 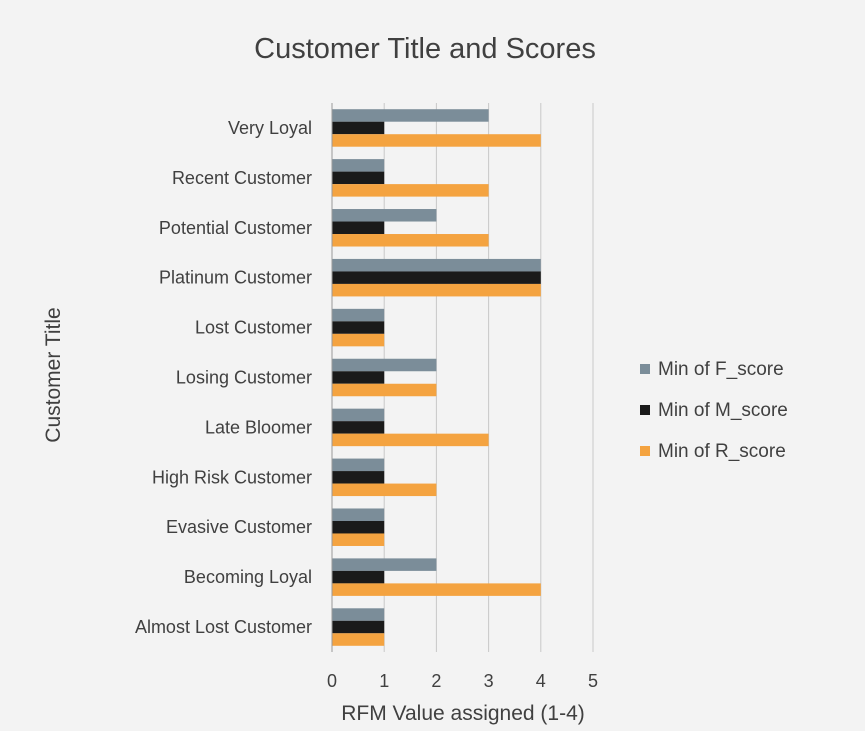 I want to click on x-tick-label: 3, so click(x=489, y=681).